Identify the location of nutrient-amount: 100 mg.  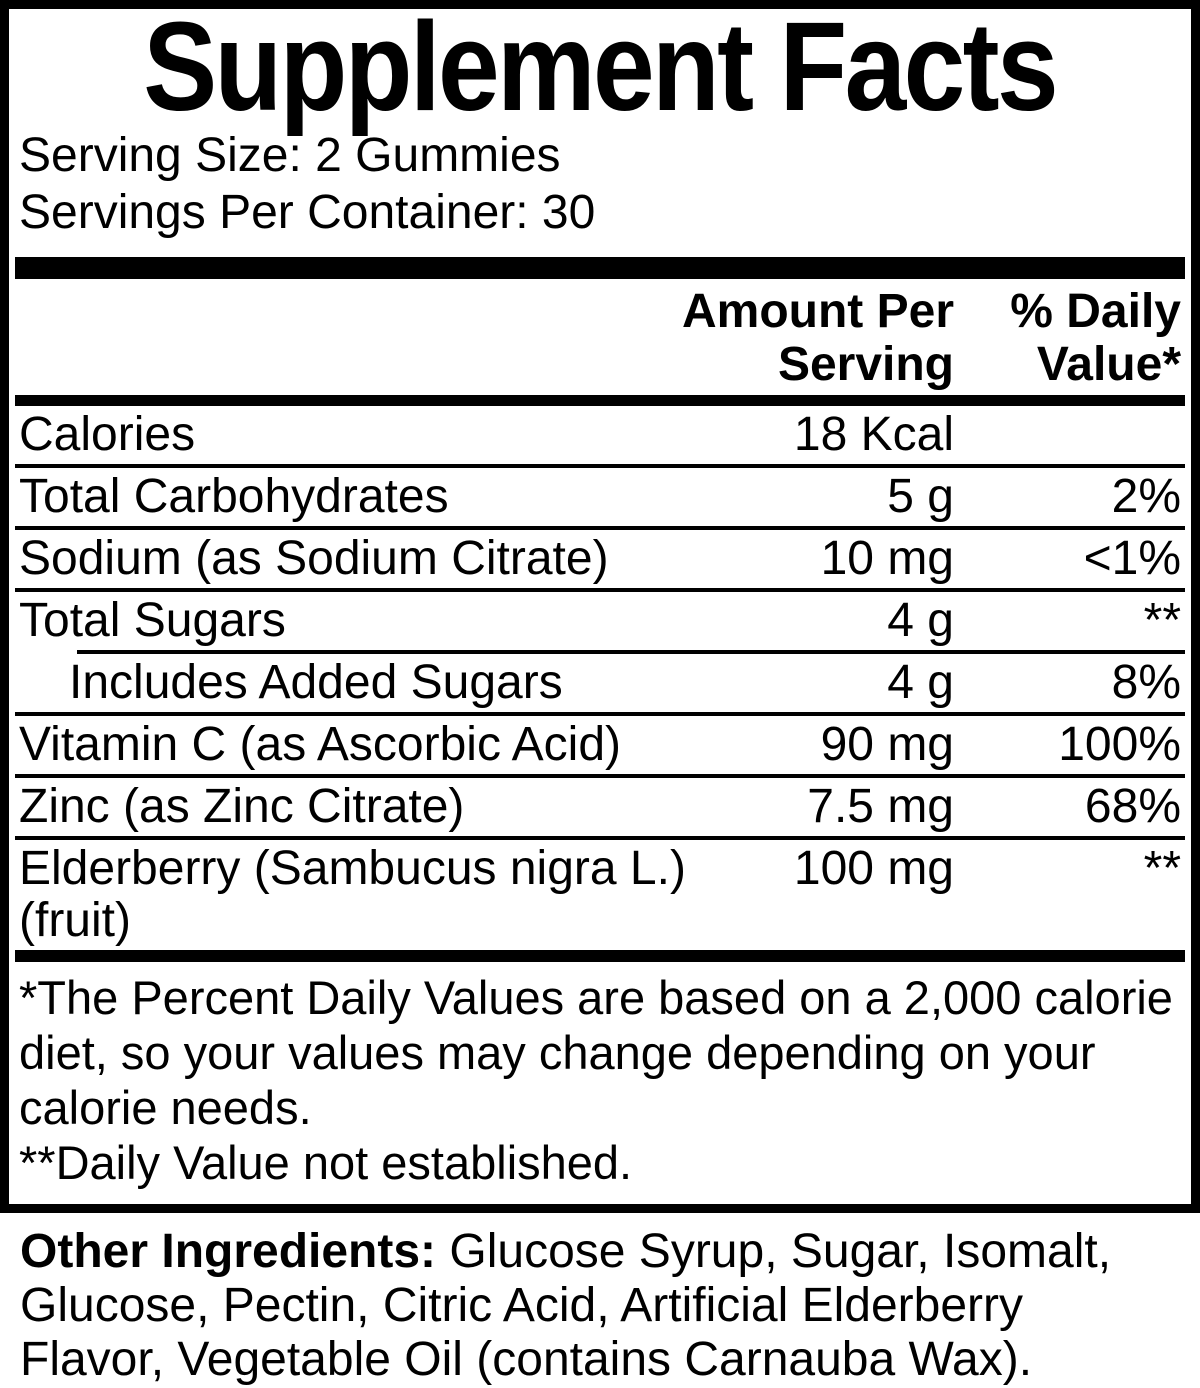
(873, 868).